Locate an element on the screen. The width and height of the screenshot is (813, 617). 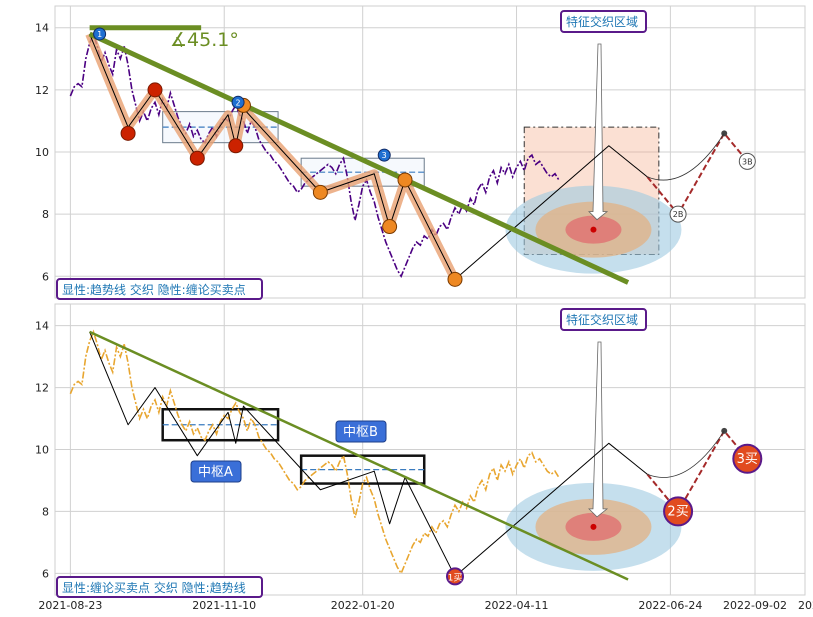
buy-signal-label: 1买 is located at coordinates (455, 577).